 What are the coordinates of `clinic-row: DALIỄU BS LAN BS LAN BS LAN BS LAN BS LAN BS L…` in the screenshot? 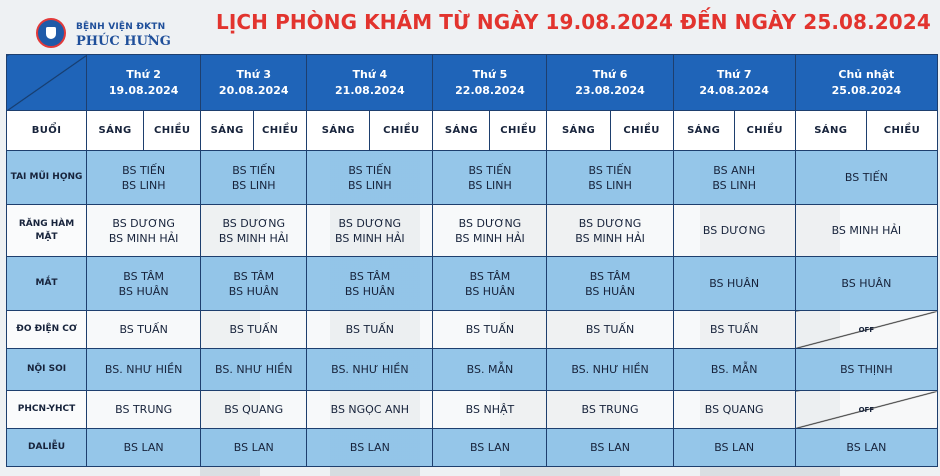 It's located at (472, 447).